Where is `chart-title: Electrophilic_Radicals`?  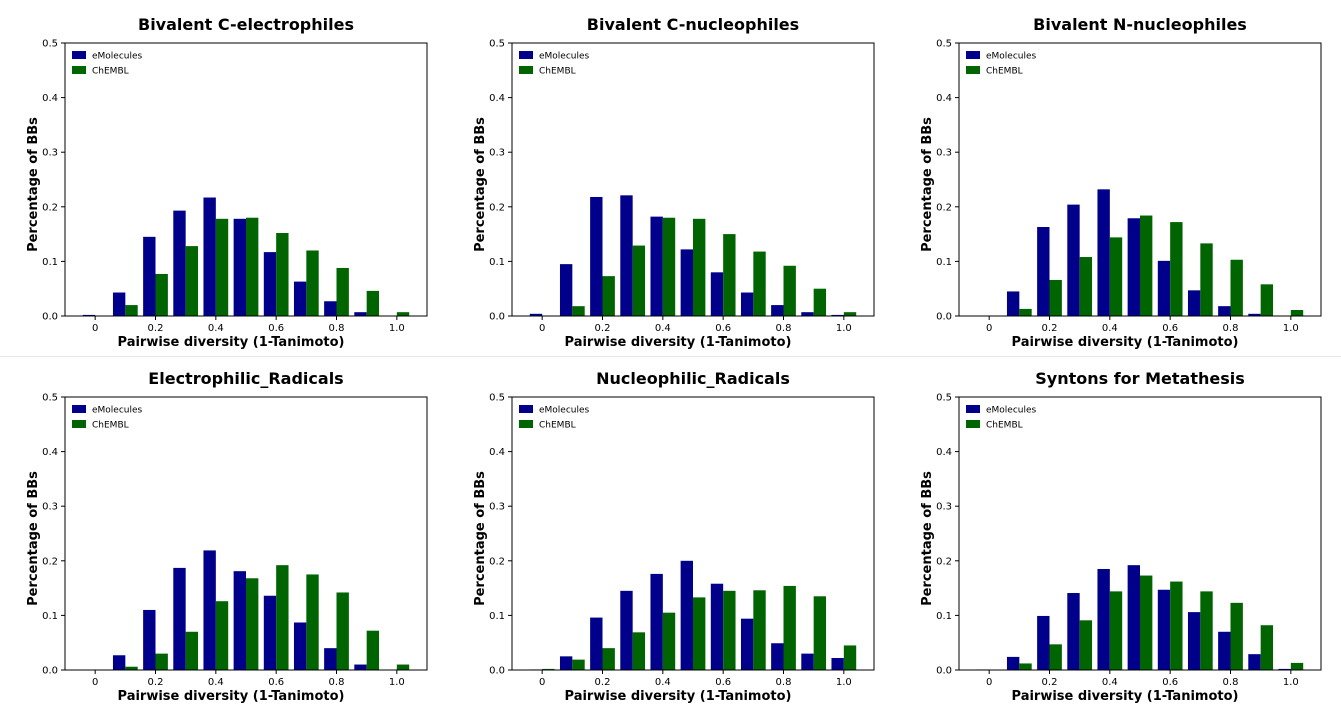 chart-title: Electrophilic_Radicals is located at coordinates (245, 378).